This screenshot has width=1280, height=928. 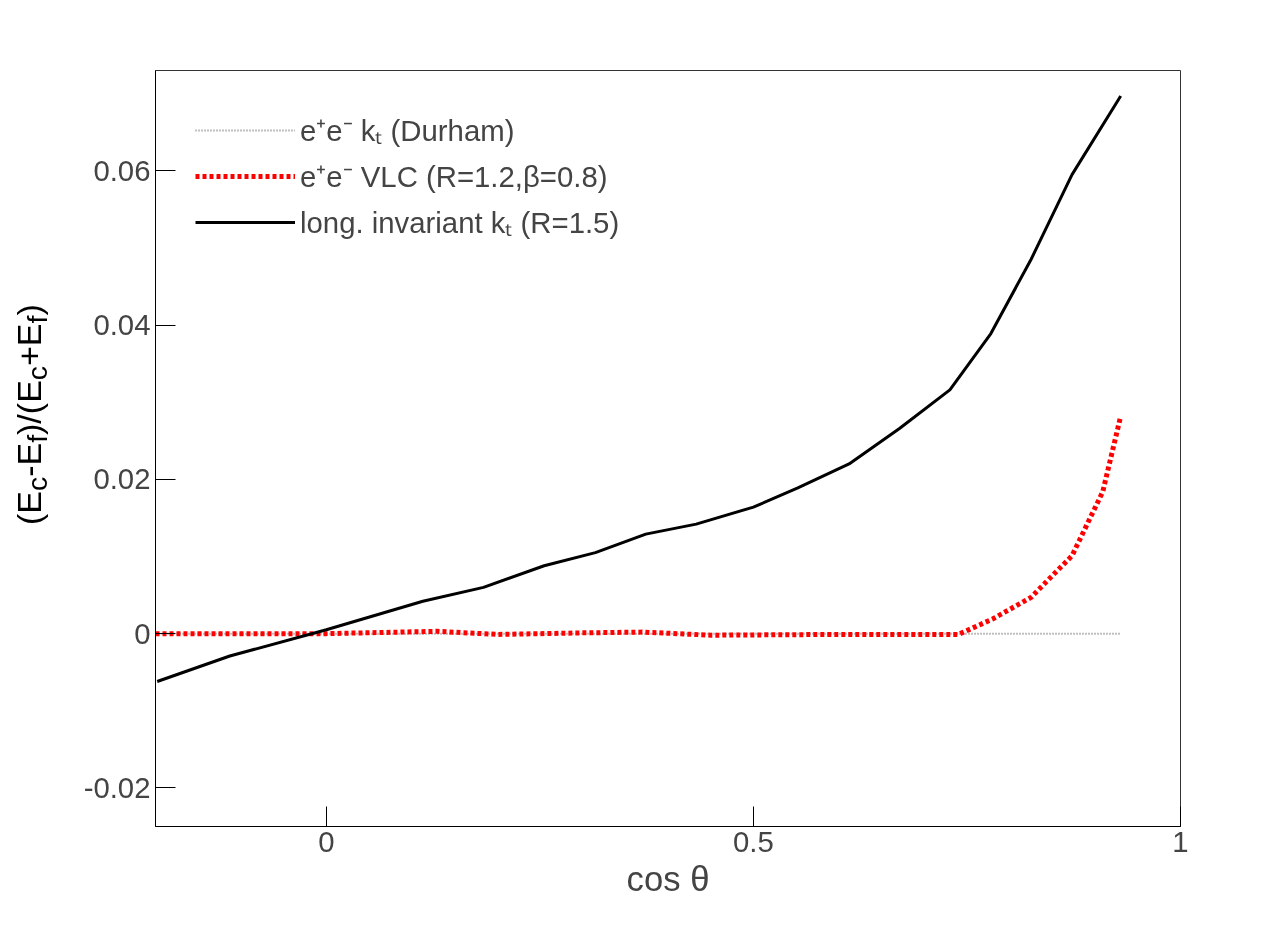 What do you see at coordinates (454, 177) in the screenshot?
I see `legend-label: e⁺e⁻ VLC (R=1.2,β=0.8)` at bounding box center [454, 177].